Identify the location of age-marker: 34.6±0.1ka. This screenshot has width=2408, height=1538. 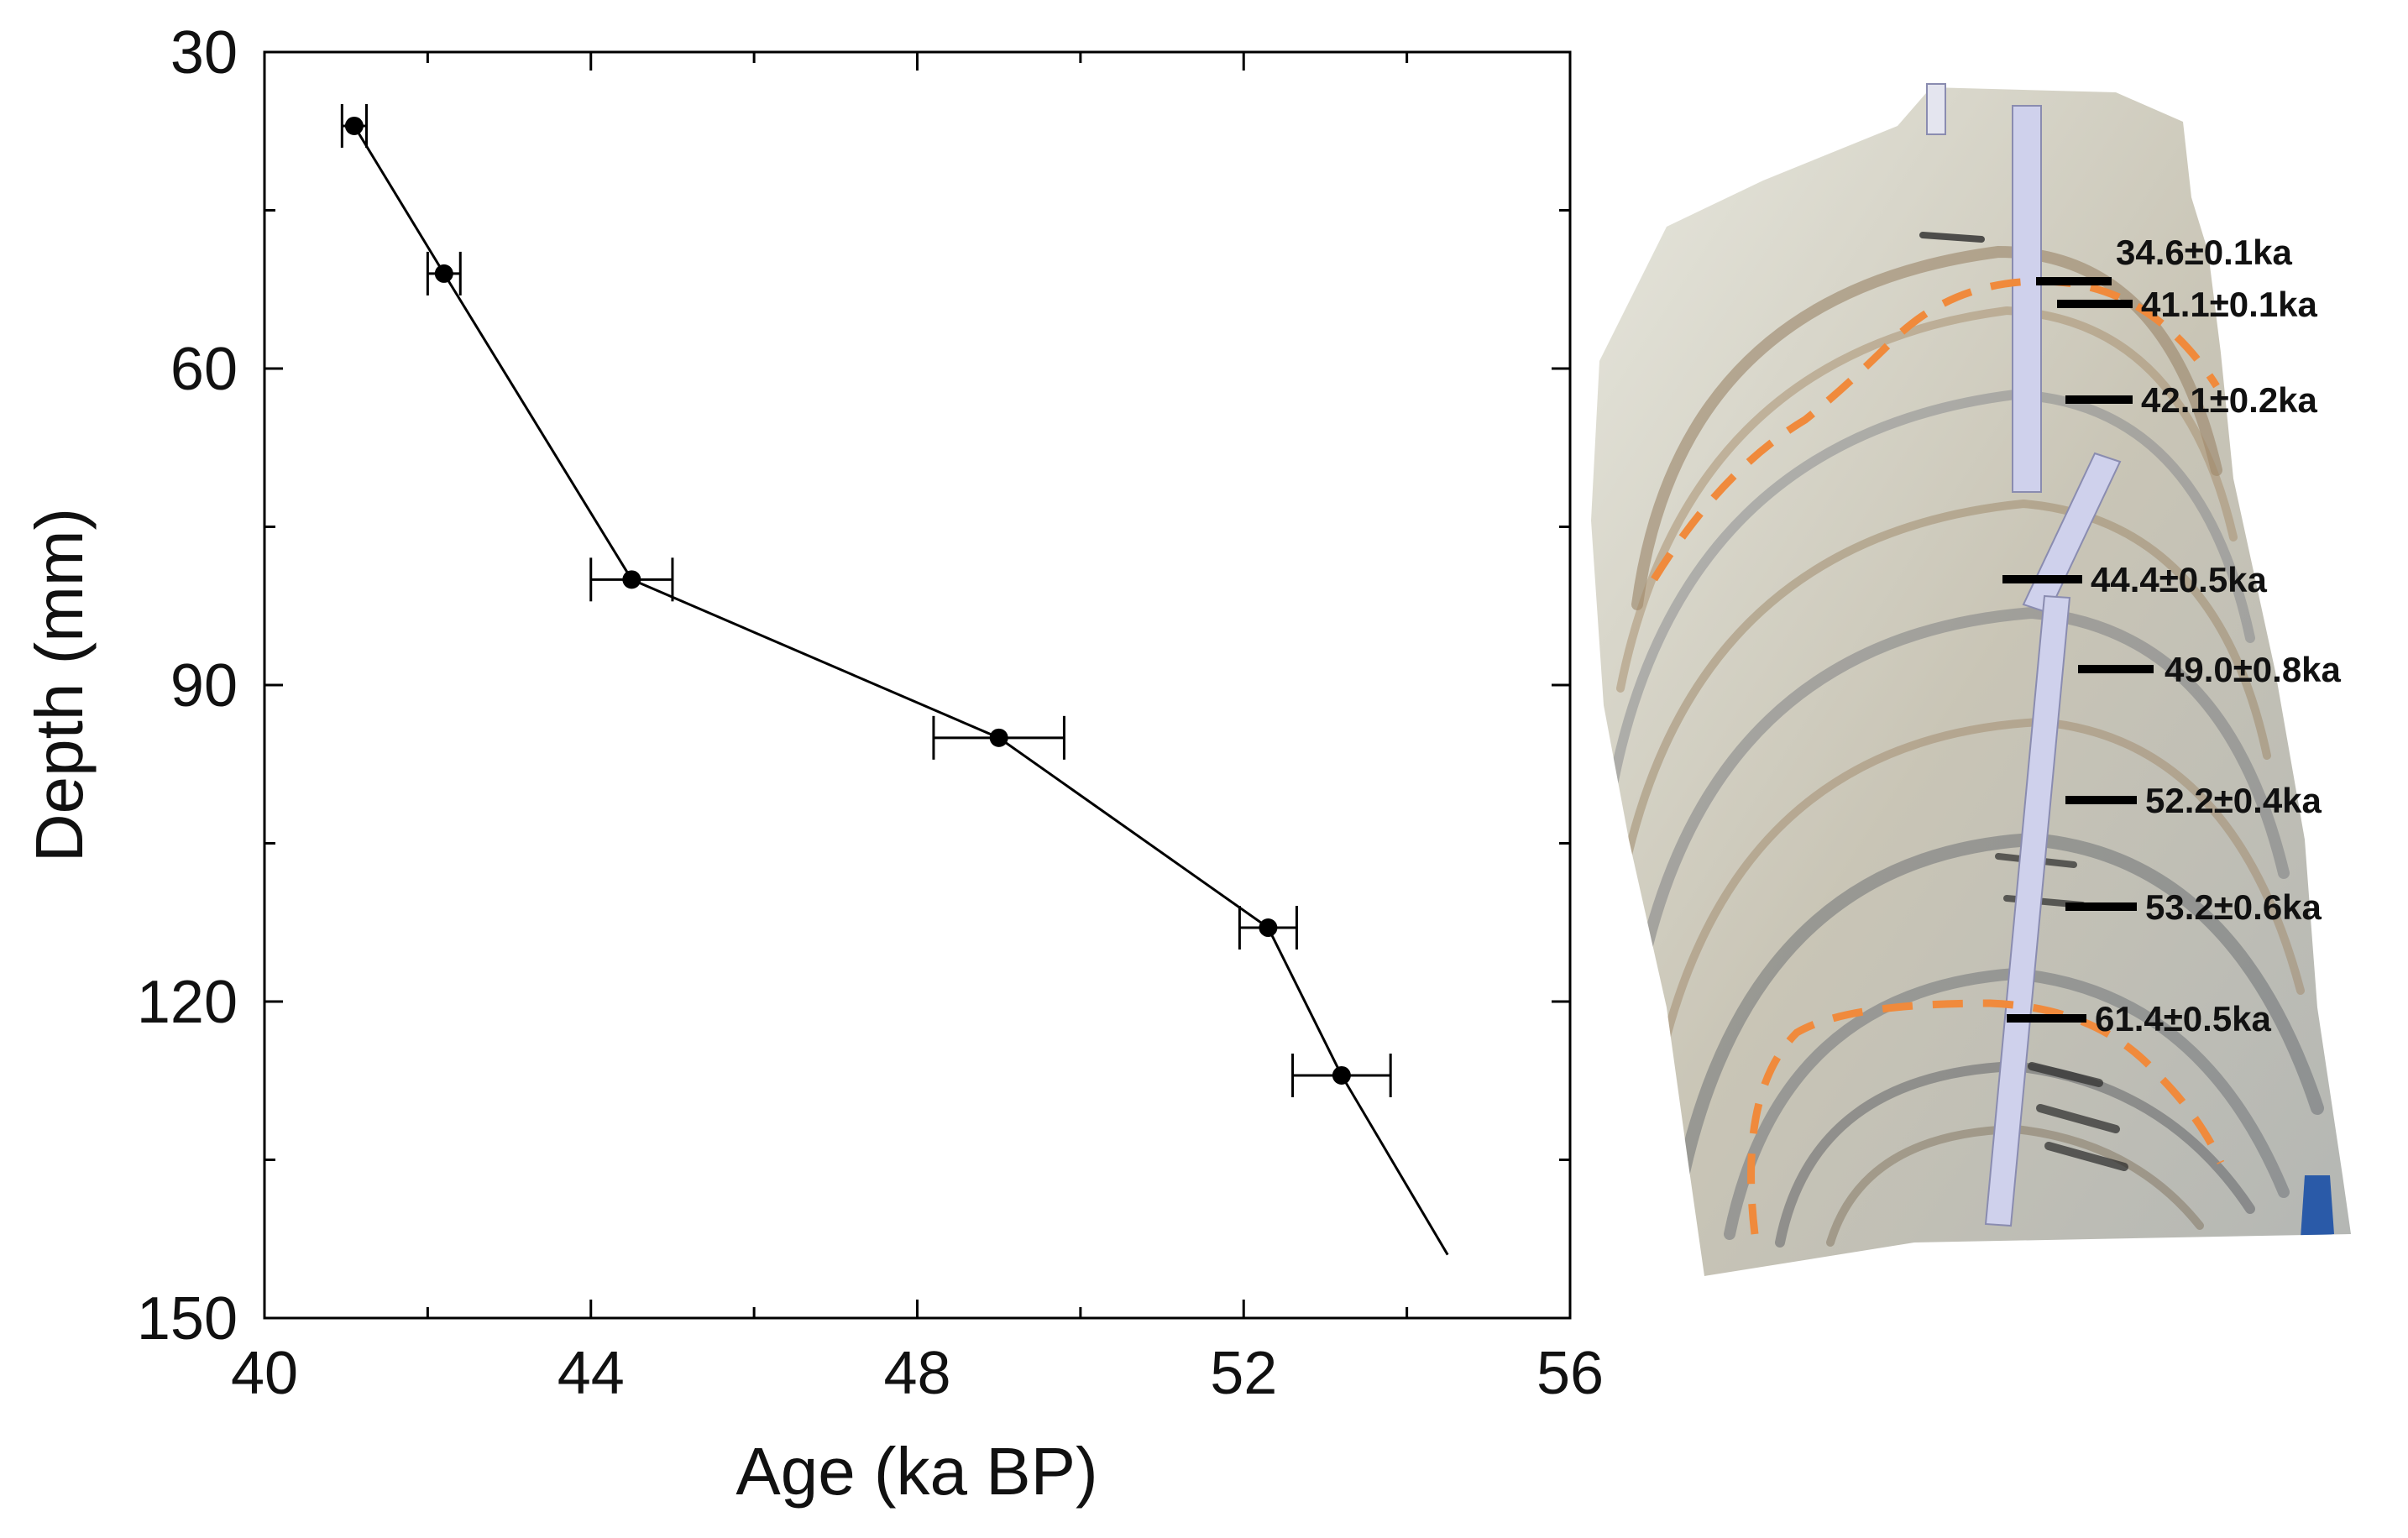
(2164, 259).